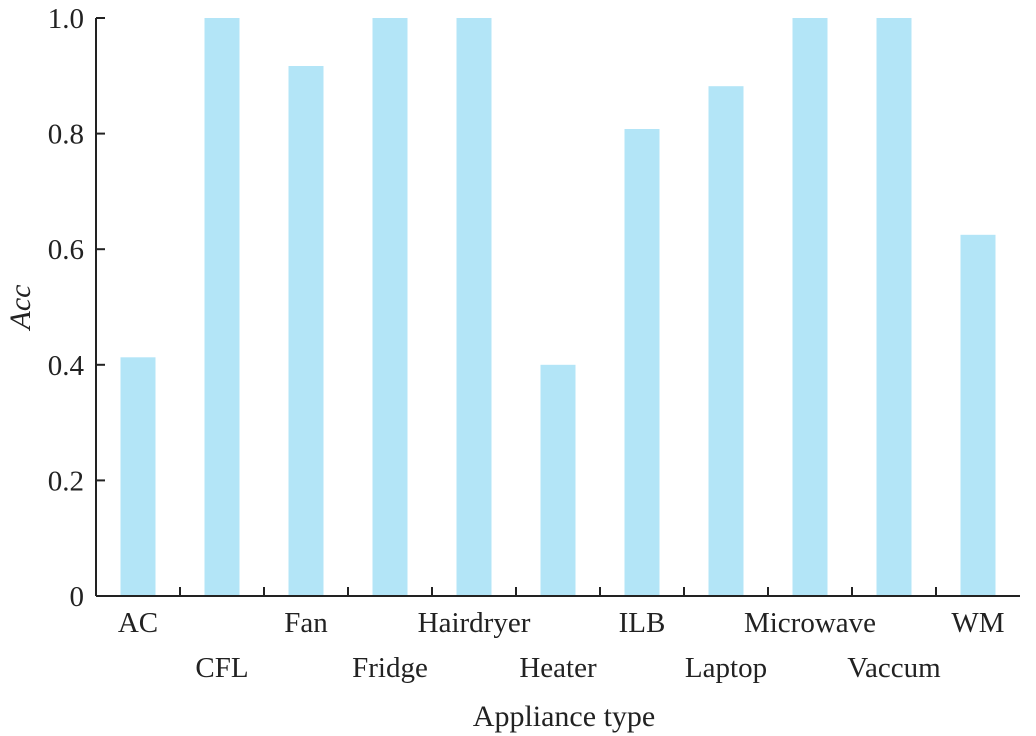 This screenshot has width=1036, height=736. Describe the element at coordinates (894, 307) in the screenshot. I see `bar-vaccum` at that location.